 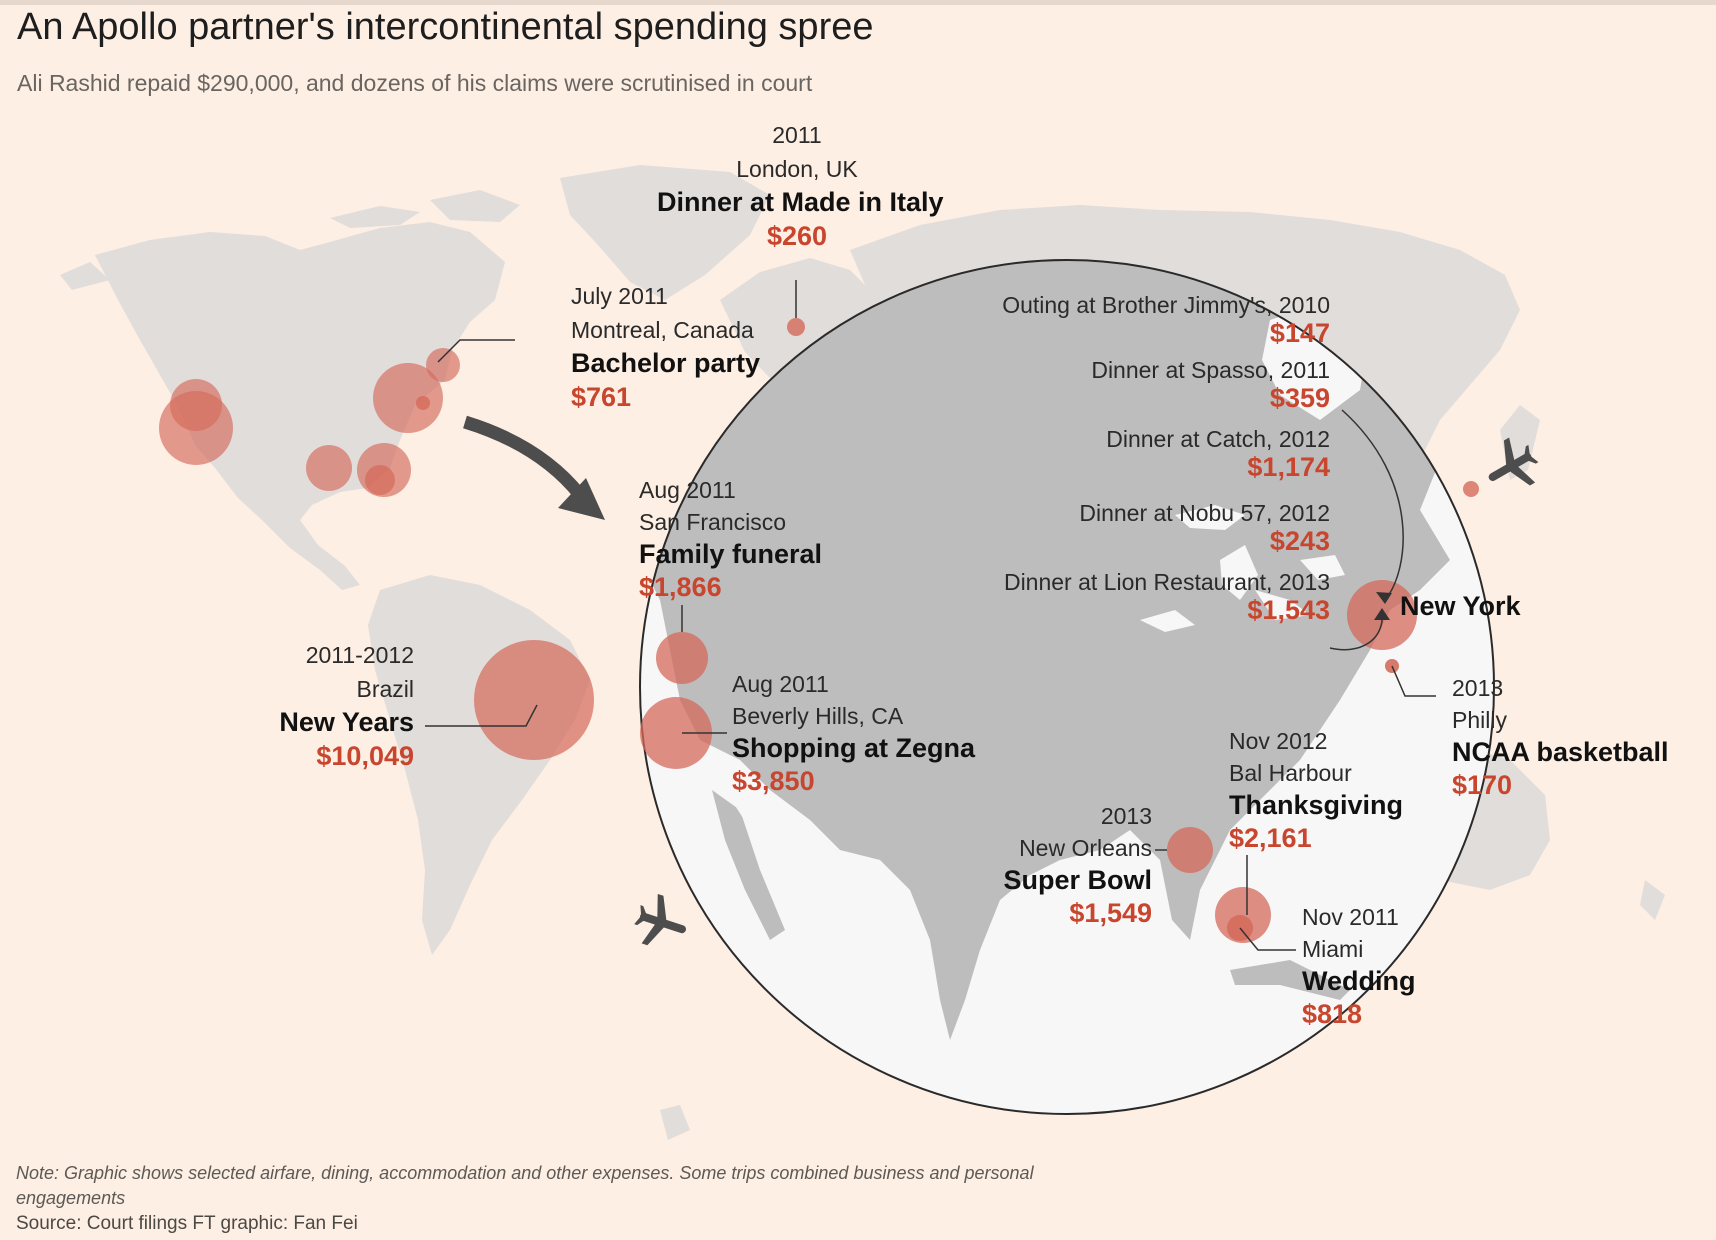 What do you see at coordinates (423, 403) in the screenshot?
I see `bubble-world-philly` at bounding box center [423, 403].